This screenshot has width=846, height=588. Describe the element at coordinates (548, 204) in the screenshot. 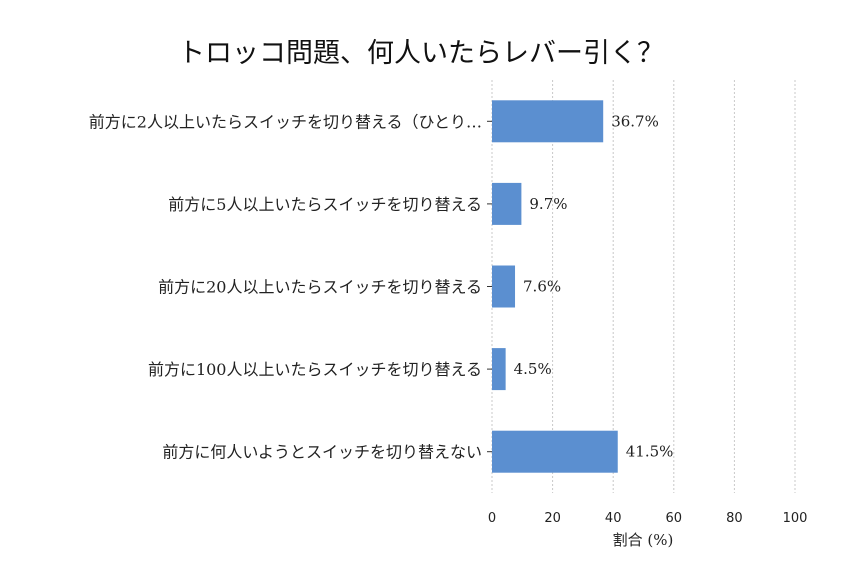

I see `value-label: 9.7%` at that location.